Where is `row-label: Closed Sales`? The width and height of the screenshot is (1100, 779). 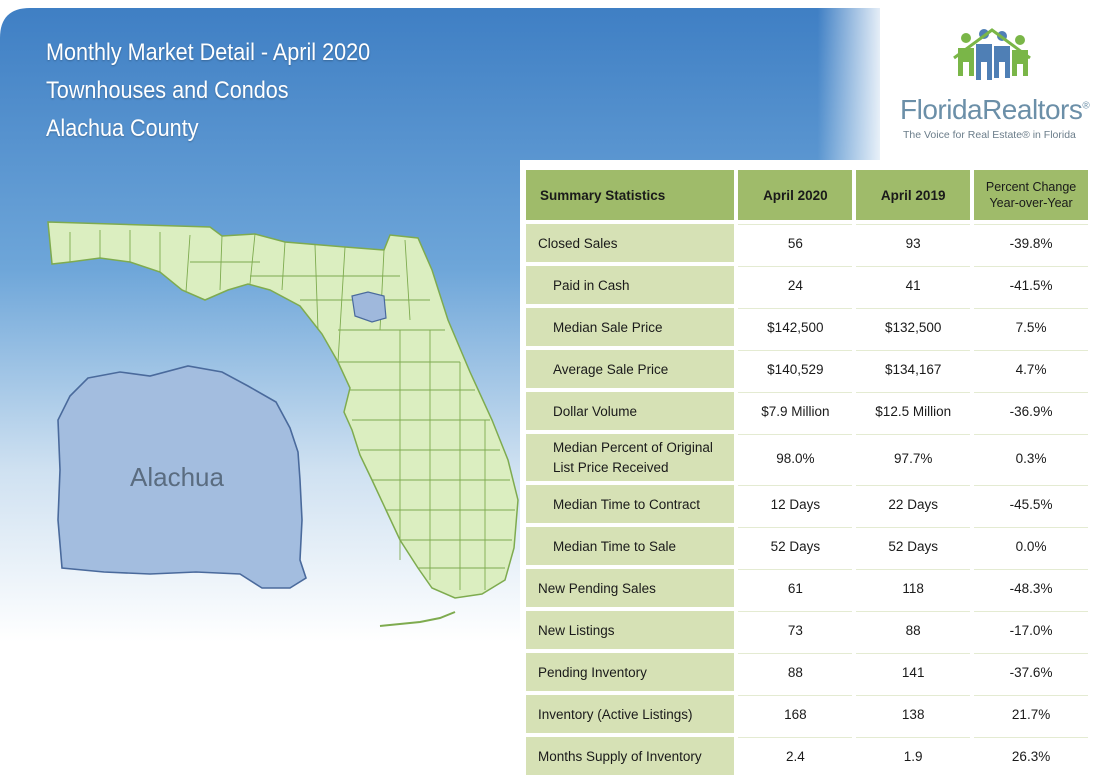
row-label: Closed Sales is located at coordinates (630, 243).